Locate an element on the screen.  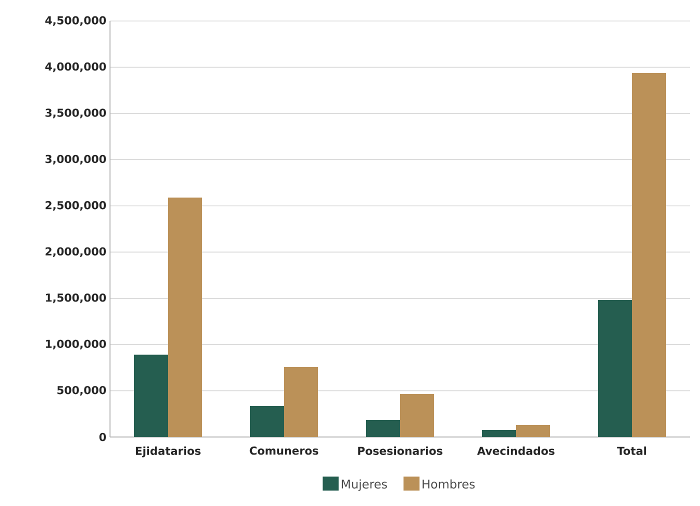
y-tick-label: 500,000 is located at coordinates (81, 391).